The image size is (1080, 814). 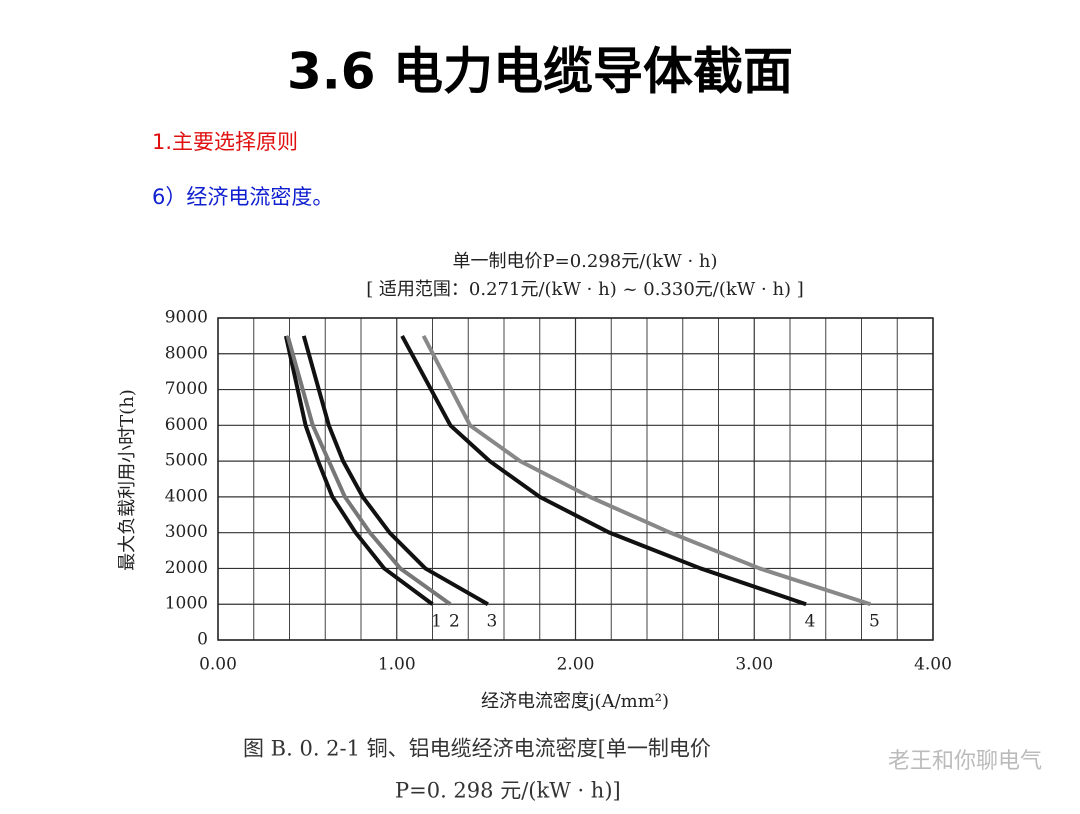 What do you see at coordinates (491, 622) in the screenshot?
I see `curve-label: 3` at bounding box center [491, 622].